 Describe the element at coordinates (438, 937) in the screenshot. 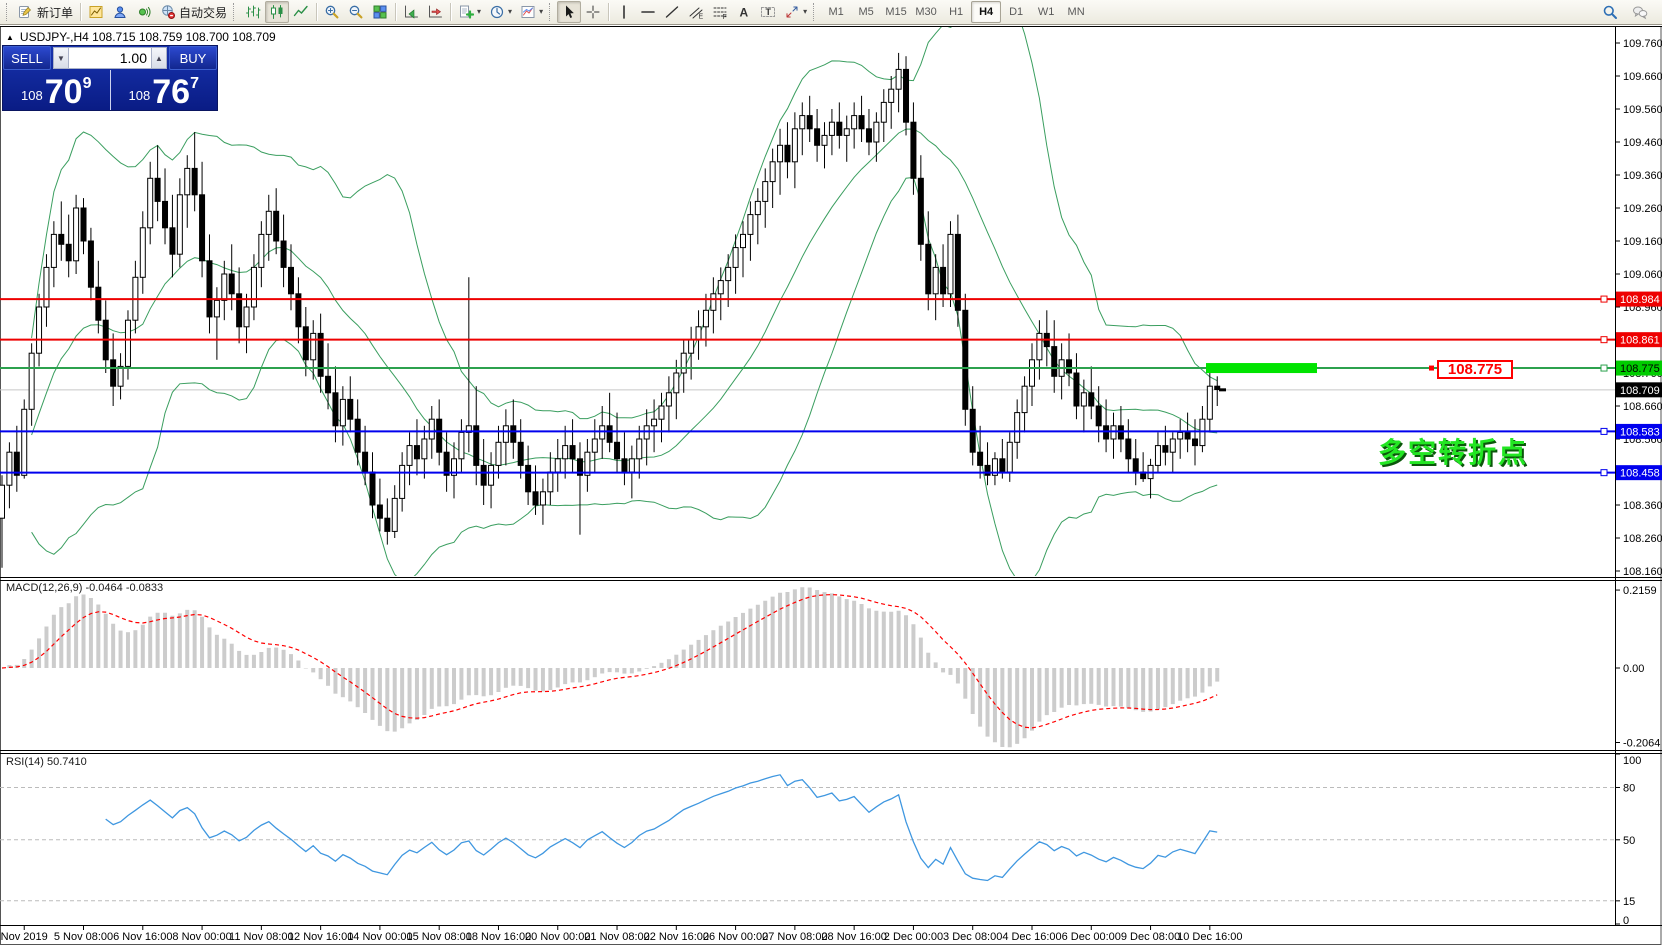

I see `svg-text: 15 Nov 08:00` at that location.